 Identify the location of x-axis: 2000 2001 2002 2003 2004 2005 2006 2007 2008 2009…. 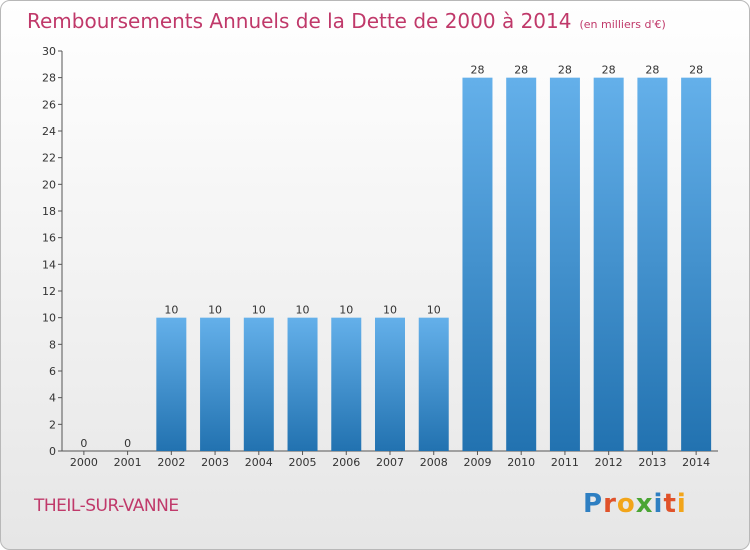
(390, 459).